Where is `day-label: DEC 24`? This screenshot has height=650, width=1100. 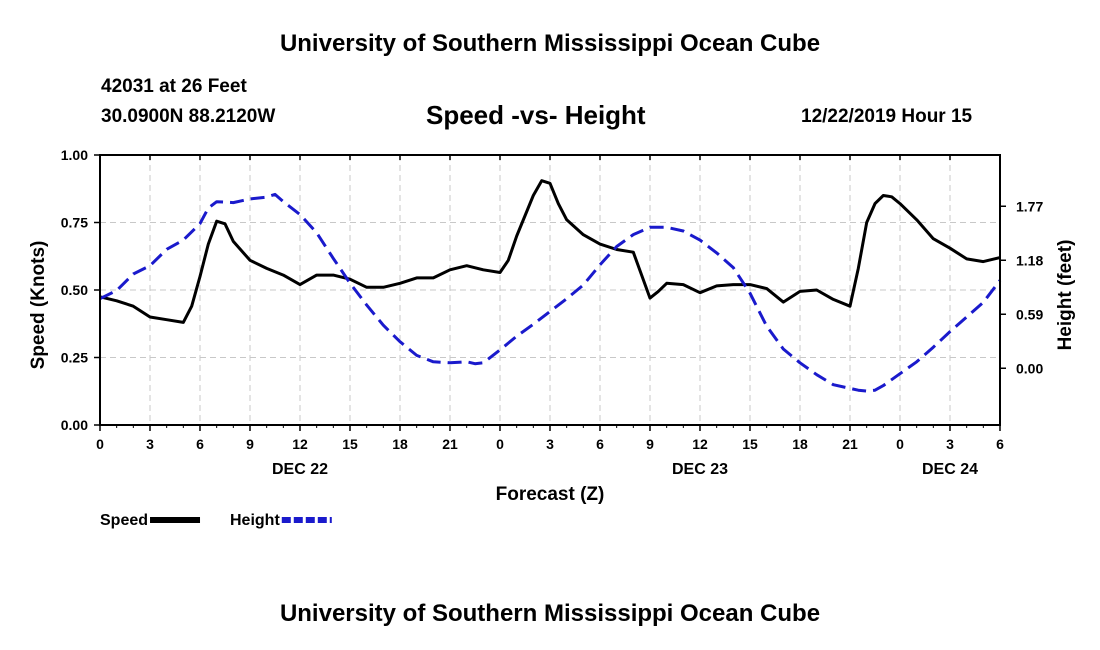 day-label: DEC 24 is located at coordinates (950, 469).